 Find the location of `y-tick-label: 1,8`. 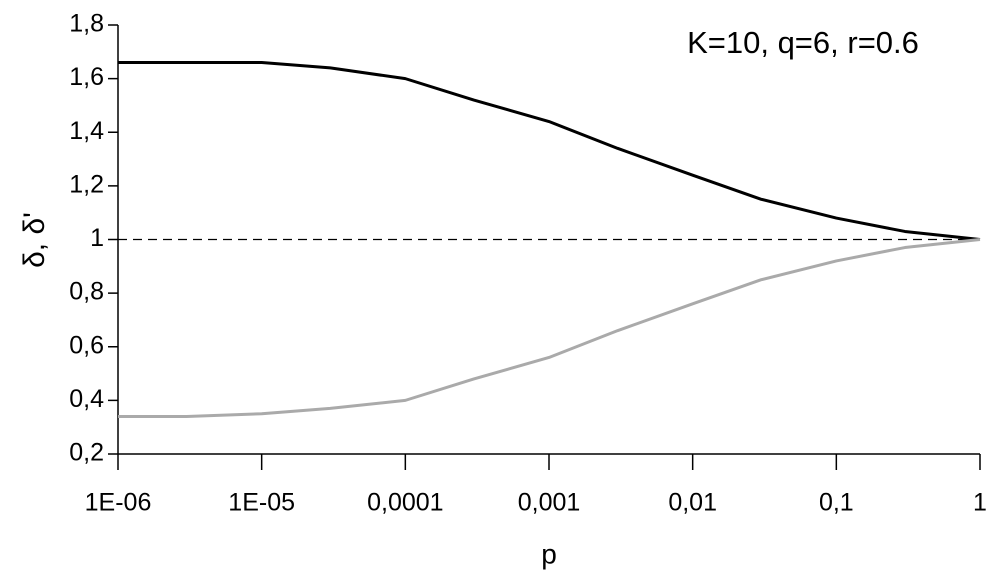

y-tick-label: 1,8 is located at coordinates (86, 24).